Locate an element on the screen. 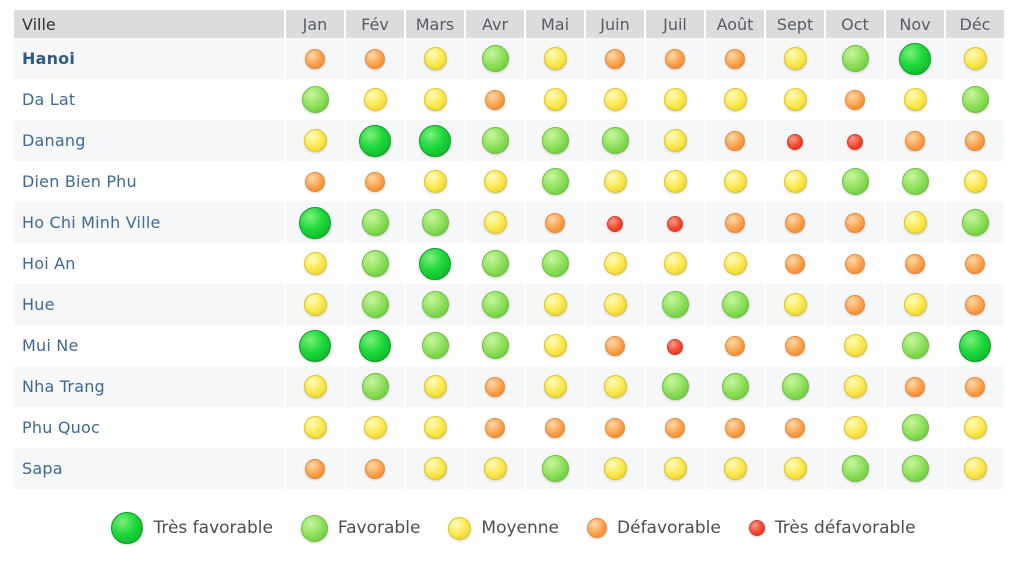 The height and width of the screenshot is (566, 1027). city-link: Dien Bien Phu is located at coordinates (149, 181).